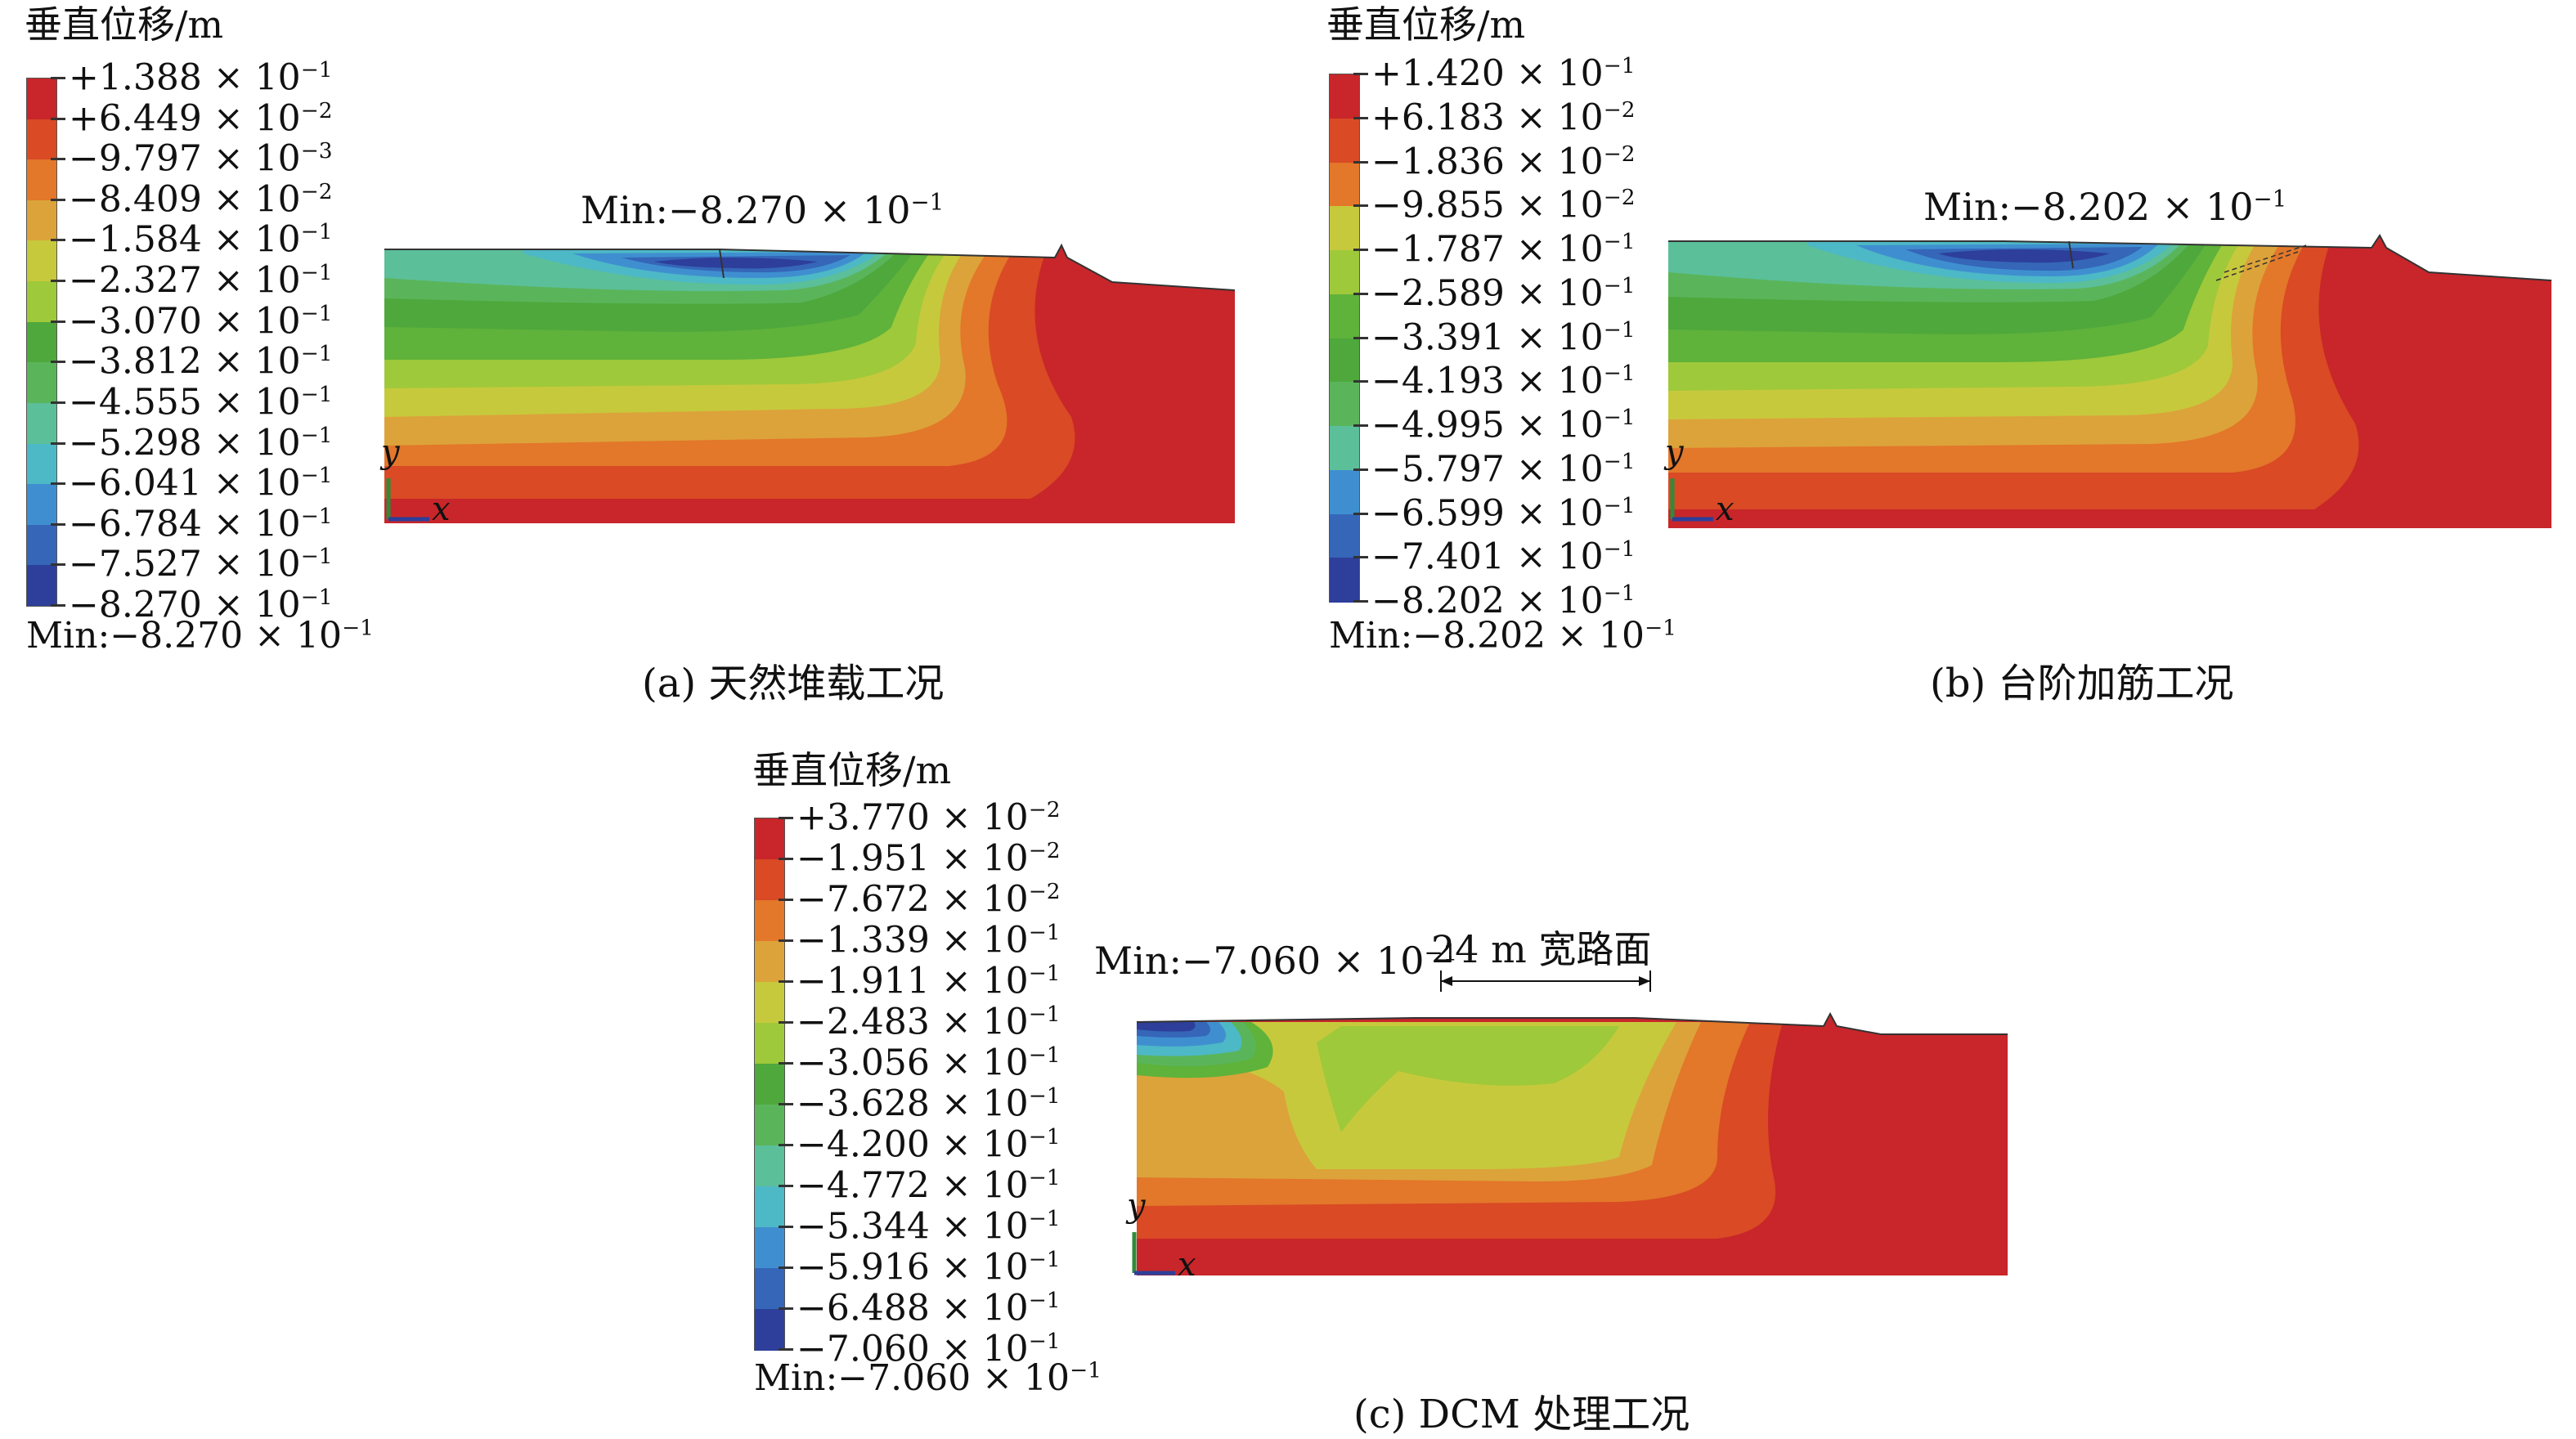 The height and width of the screenshot is (1439, 2576). I want to click on legend-label: −4.200 × 10−1, so click(929, 1144).